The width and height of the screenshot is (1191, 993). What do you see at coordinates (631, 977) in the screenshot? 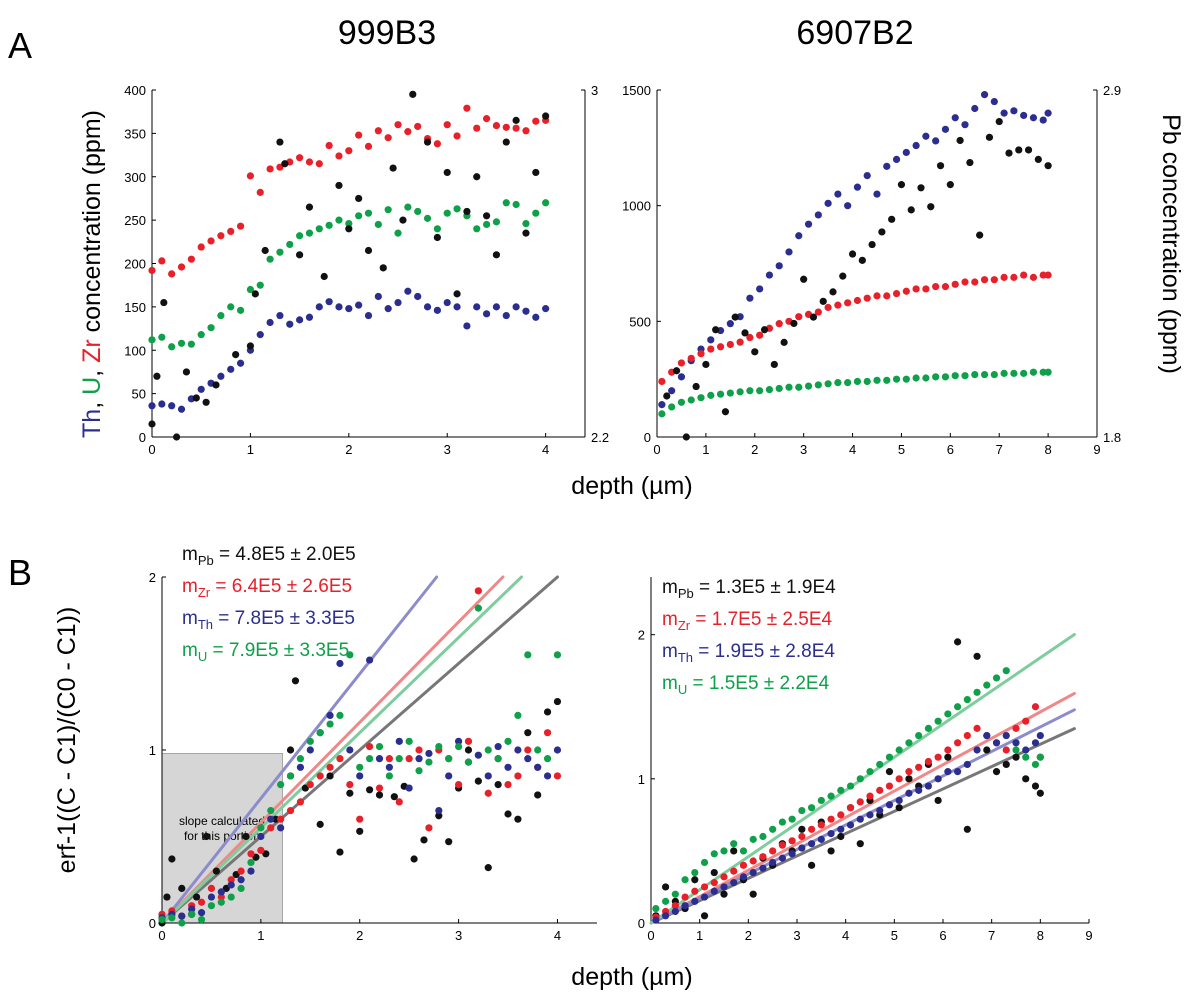
I see `b-x-axis-label: depth (µm)` at bounding box center [631, 977].